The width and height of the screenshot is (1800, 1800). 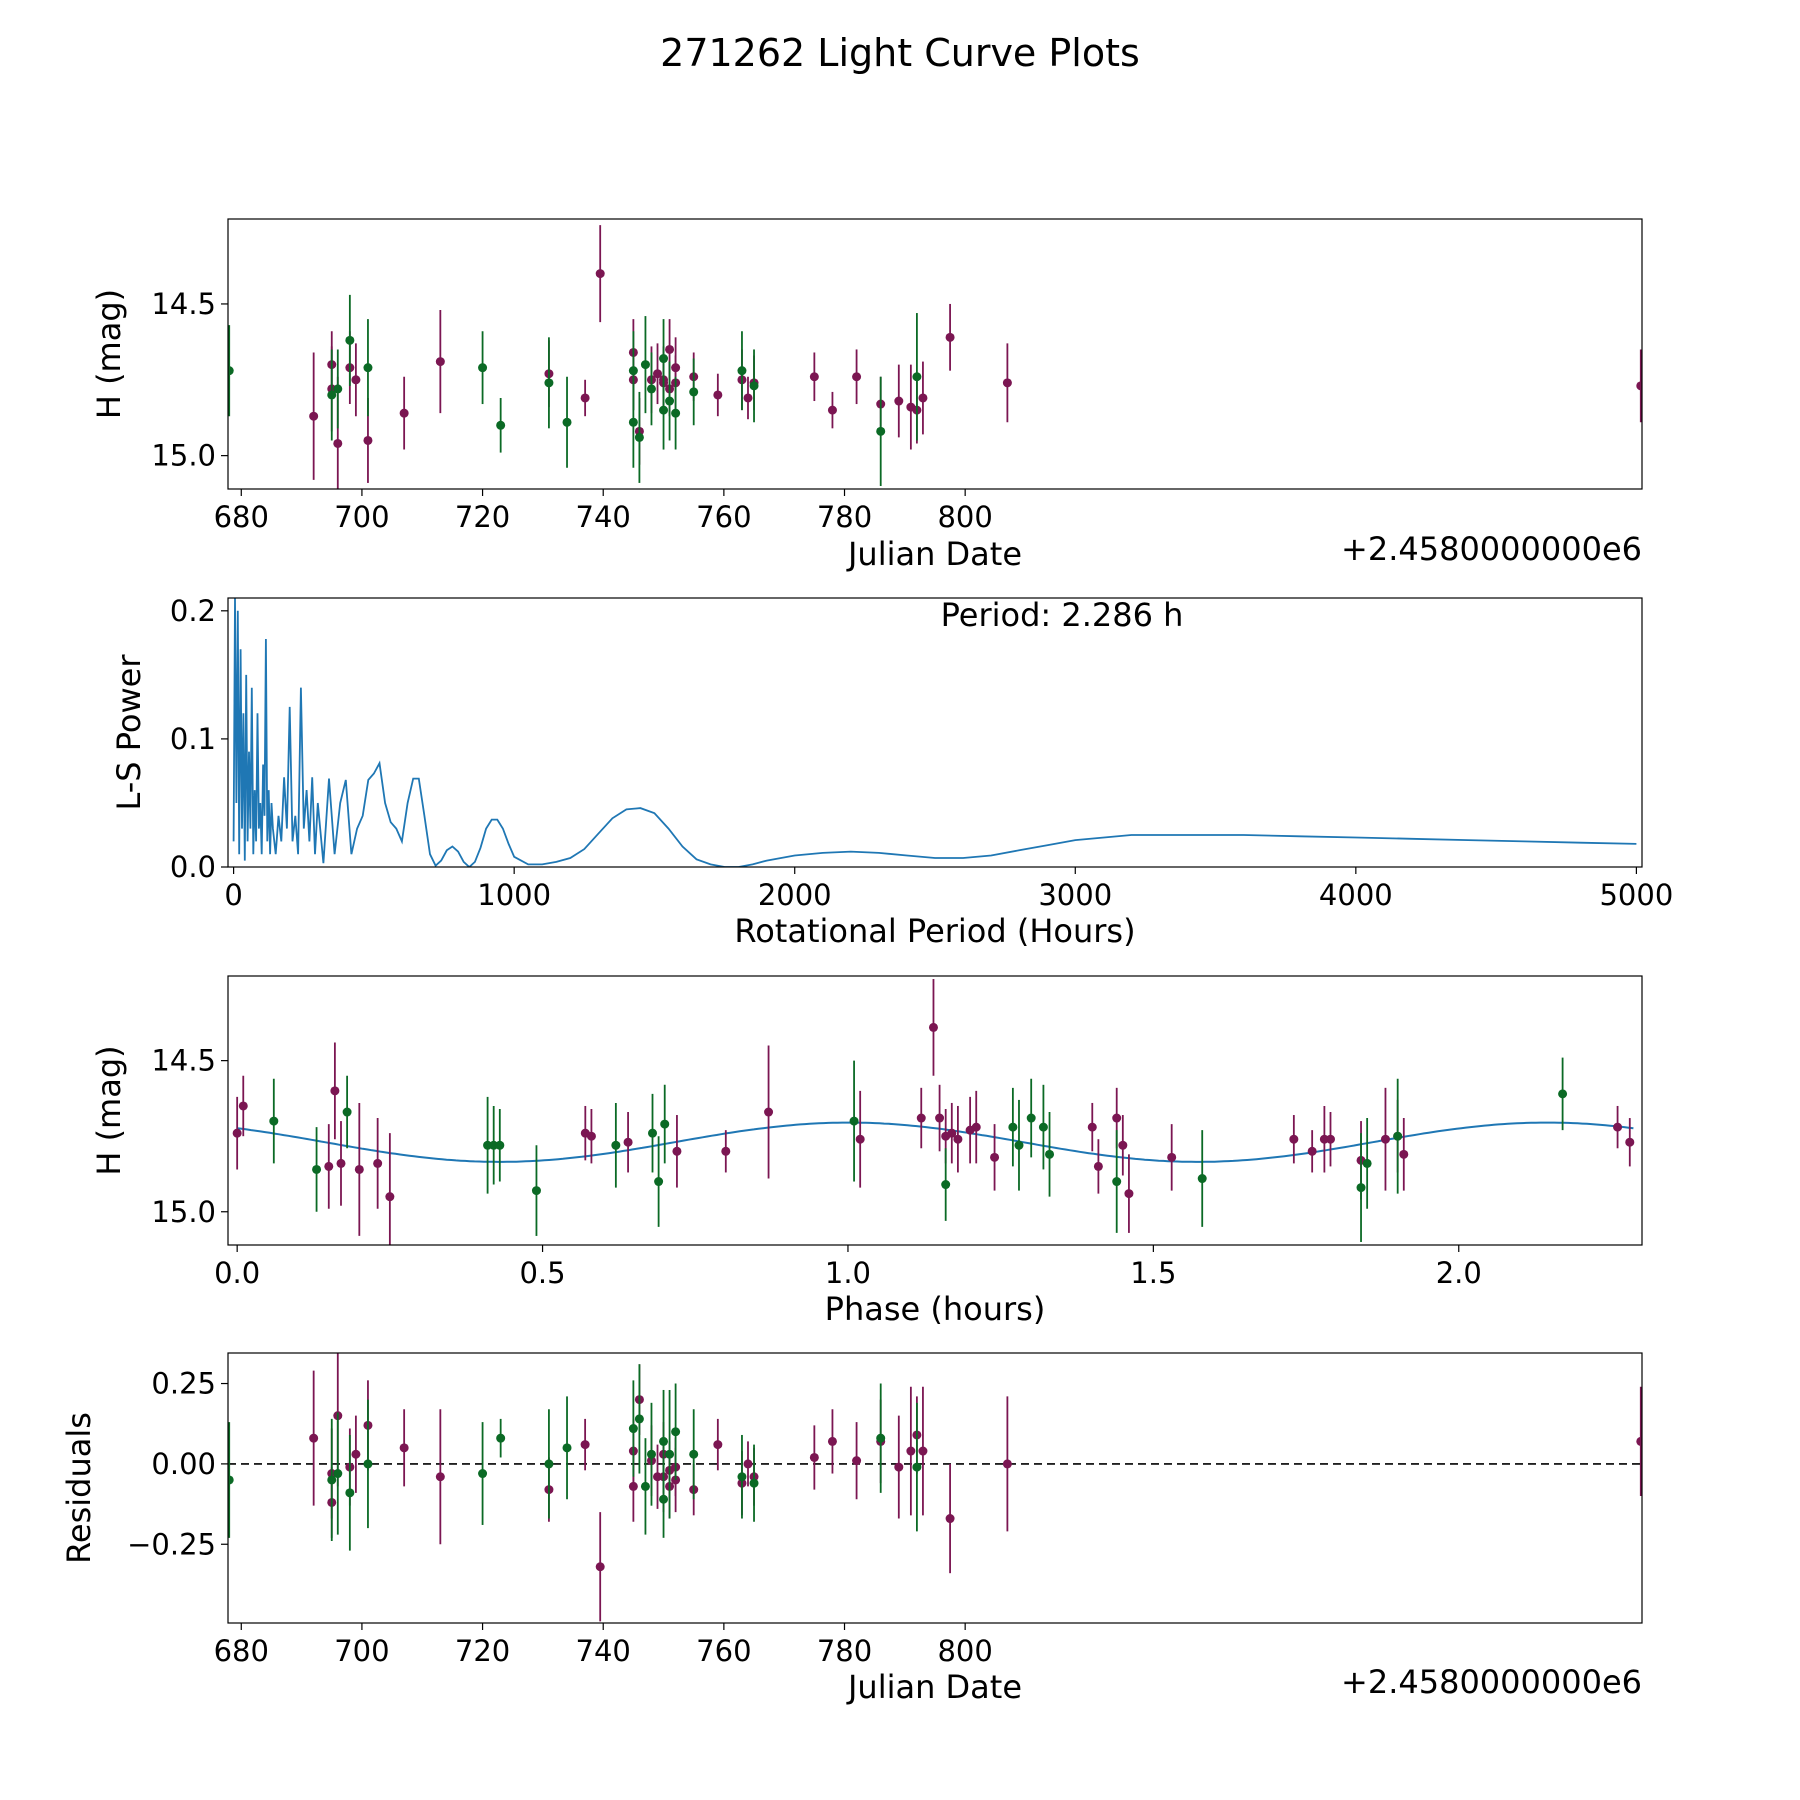 What do you see at coordinates (542, 1273) in the screenshot?
I see `x-tick-label: 0.5` at bounding box center [542, 1273].